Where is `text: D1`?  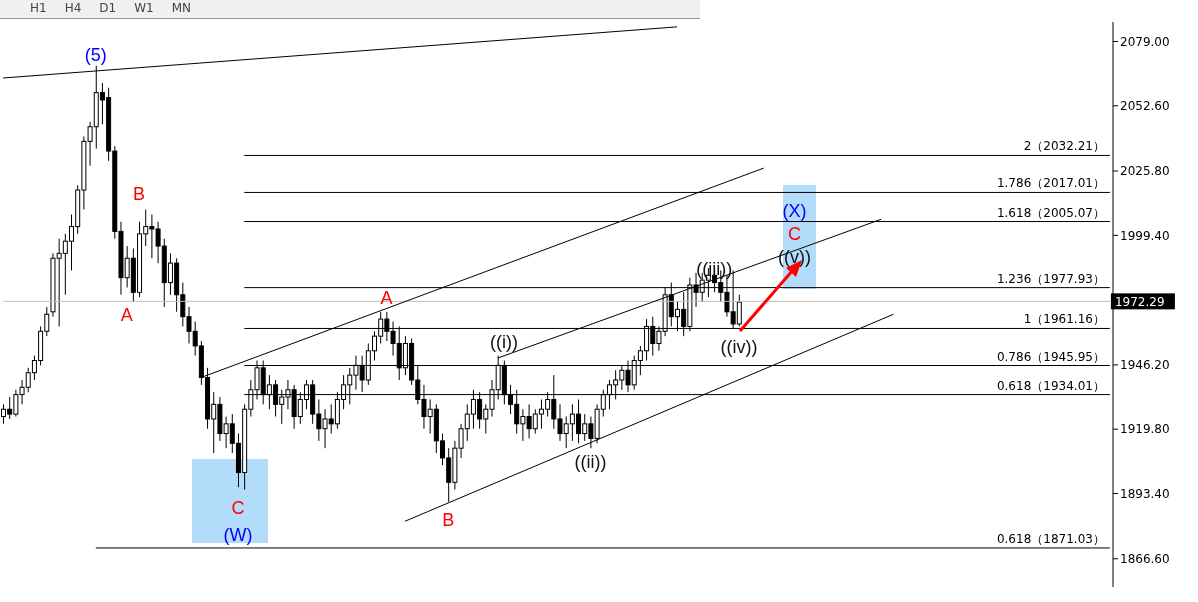
text: D1 is located at coordinates (108, 8).